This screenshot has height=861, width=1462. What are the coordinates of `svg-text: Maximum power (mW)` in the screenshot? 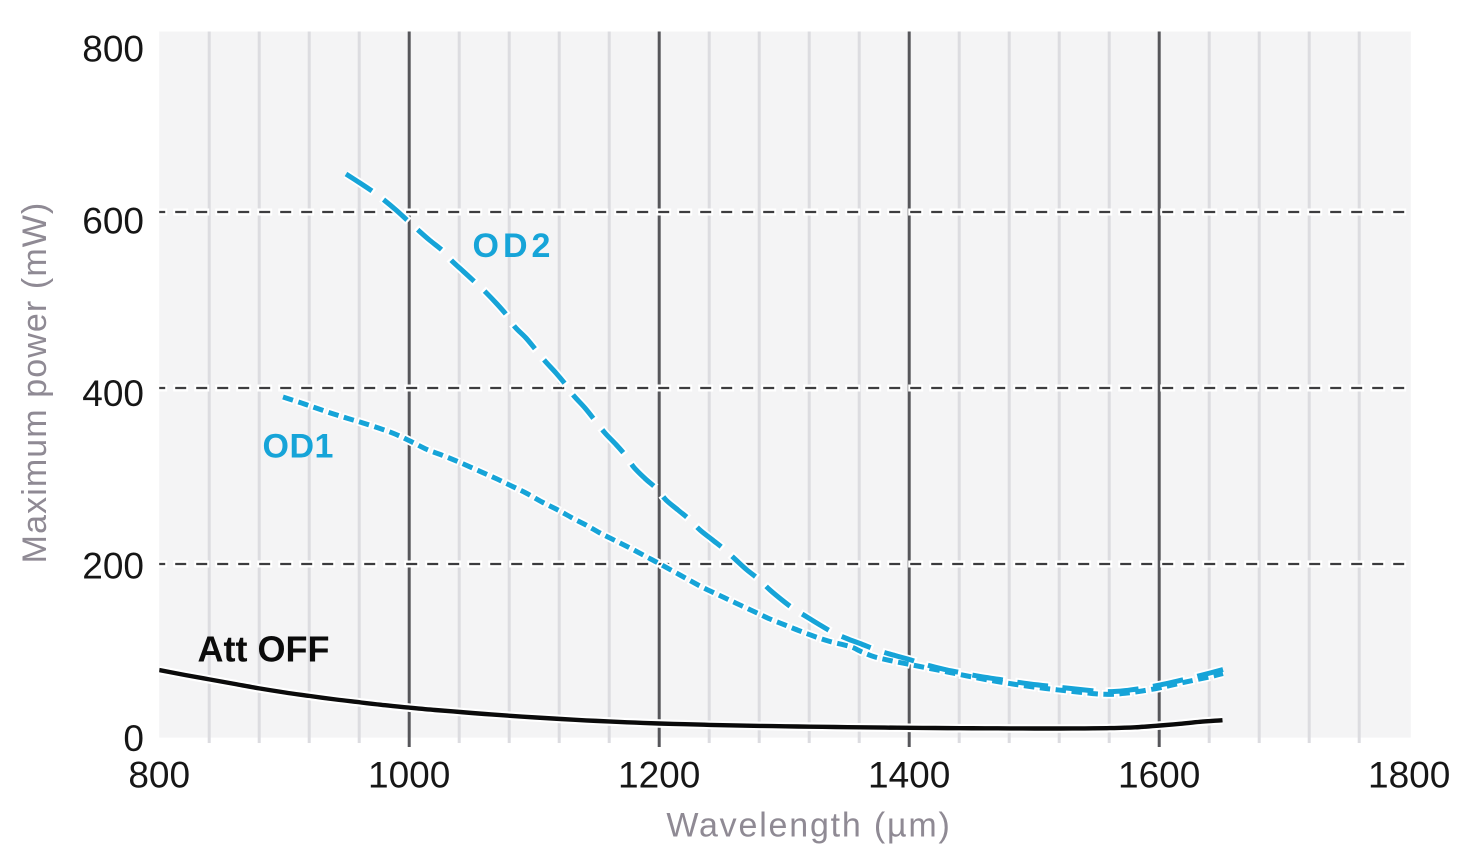 It's located at (35, 383).